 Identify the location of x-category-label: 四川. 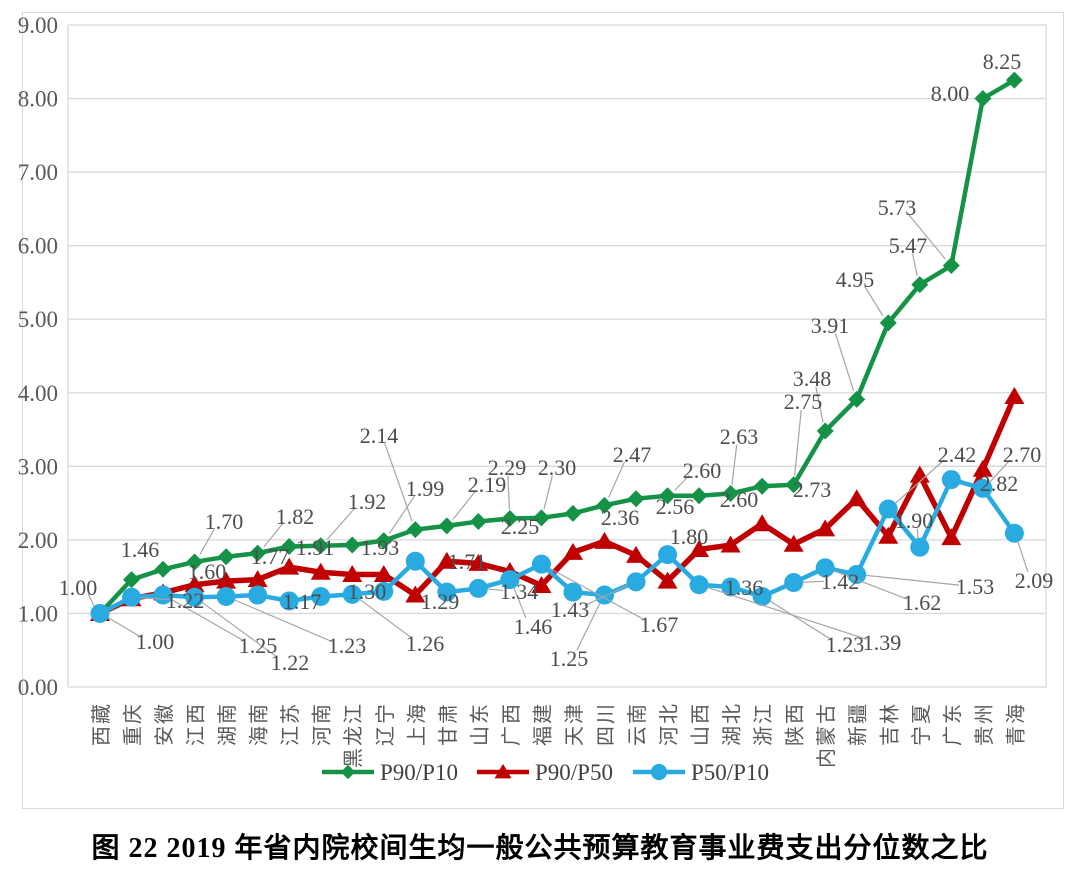
(606, 724).